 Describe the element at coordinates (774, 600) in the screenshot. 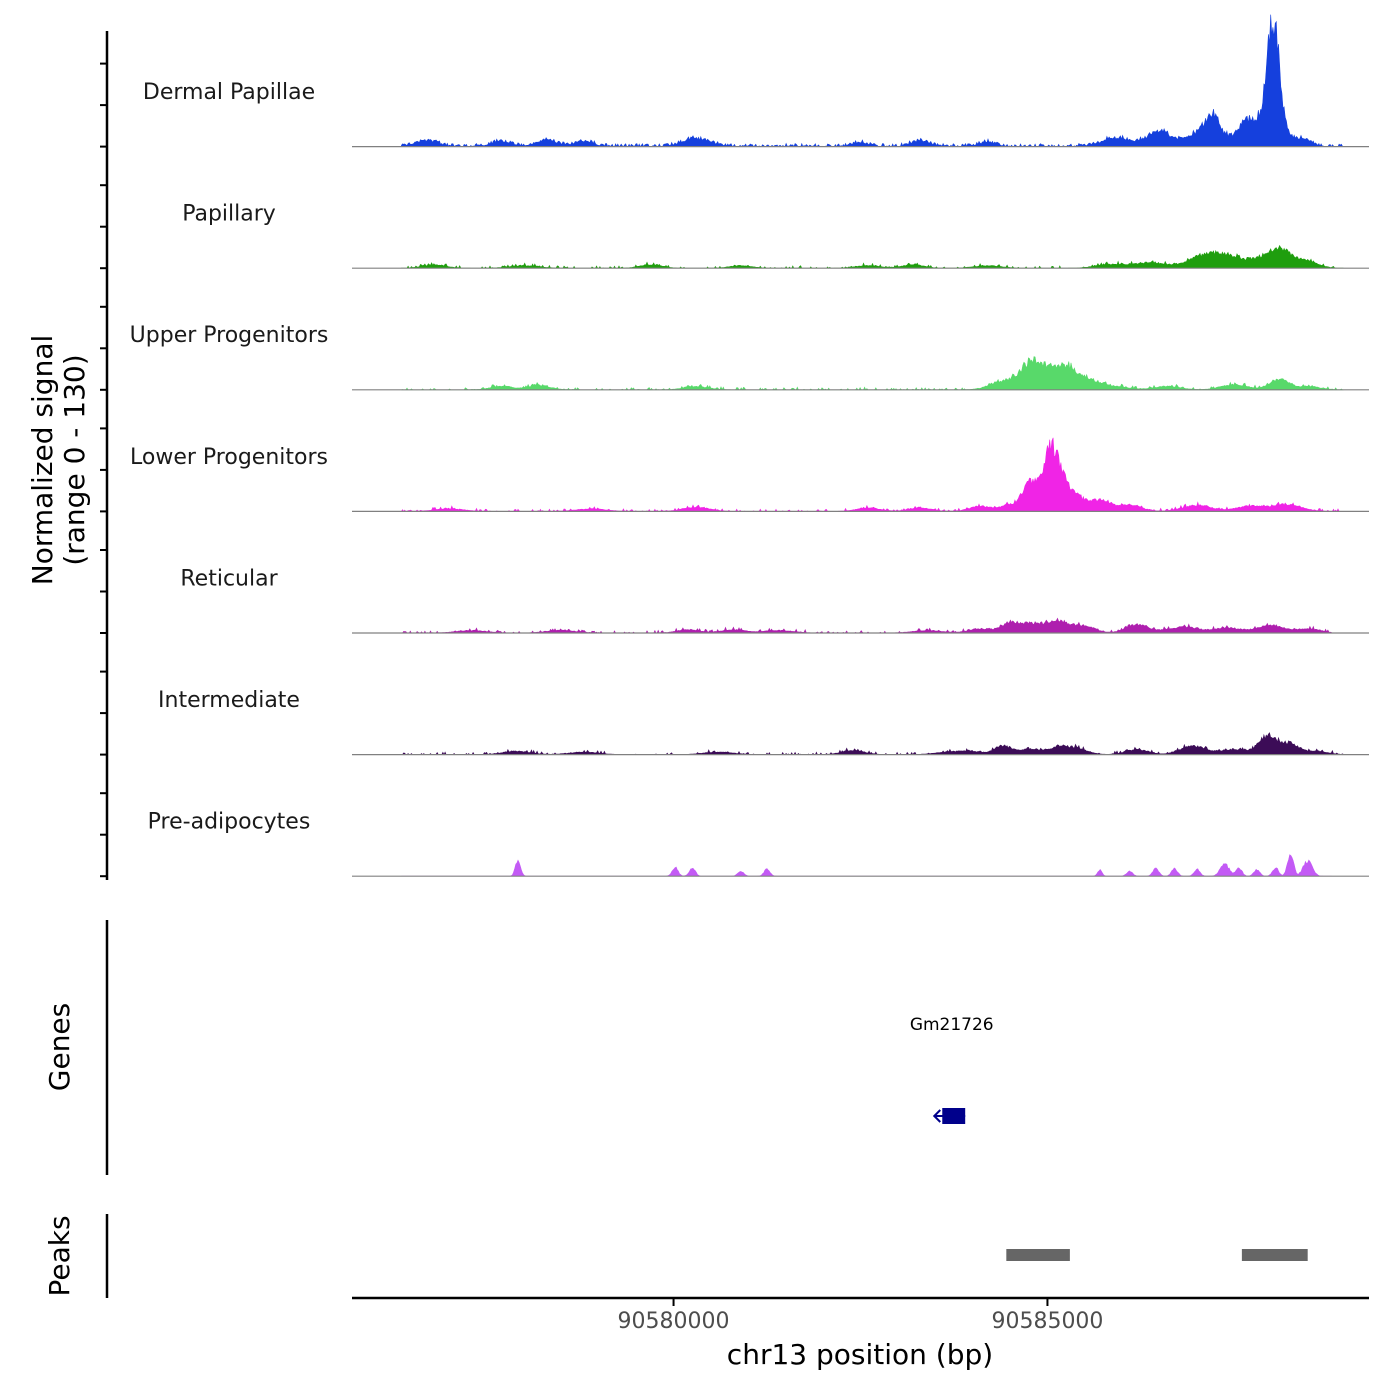

I see `track-reticular: Reticular` at that location.